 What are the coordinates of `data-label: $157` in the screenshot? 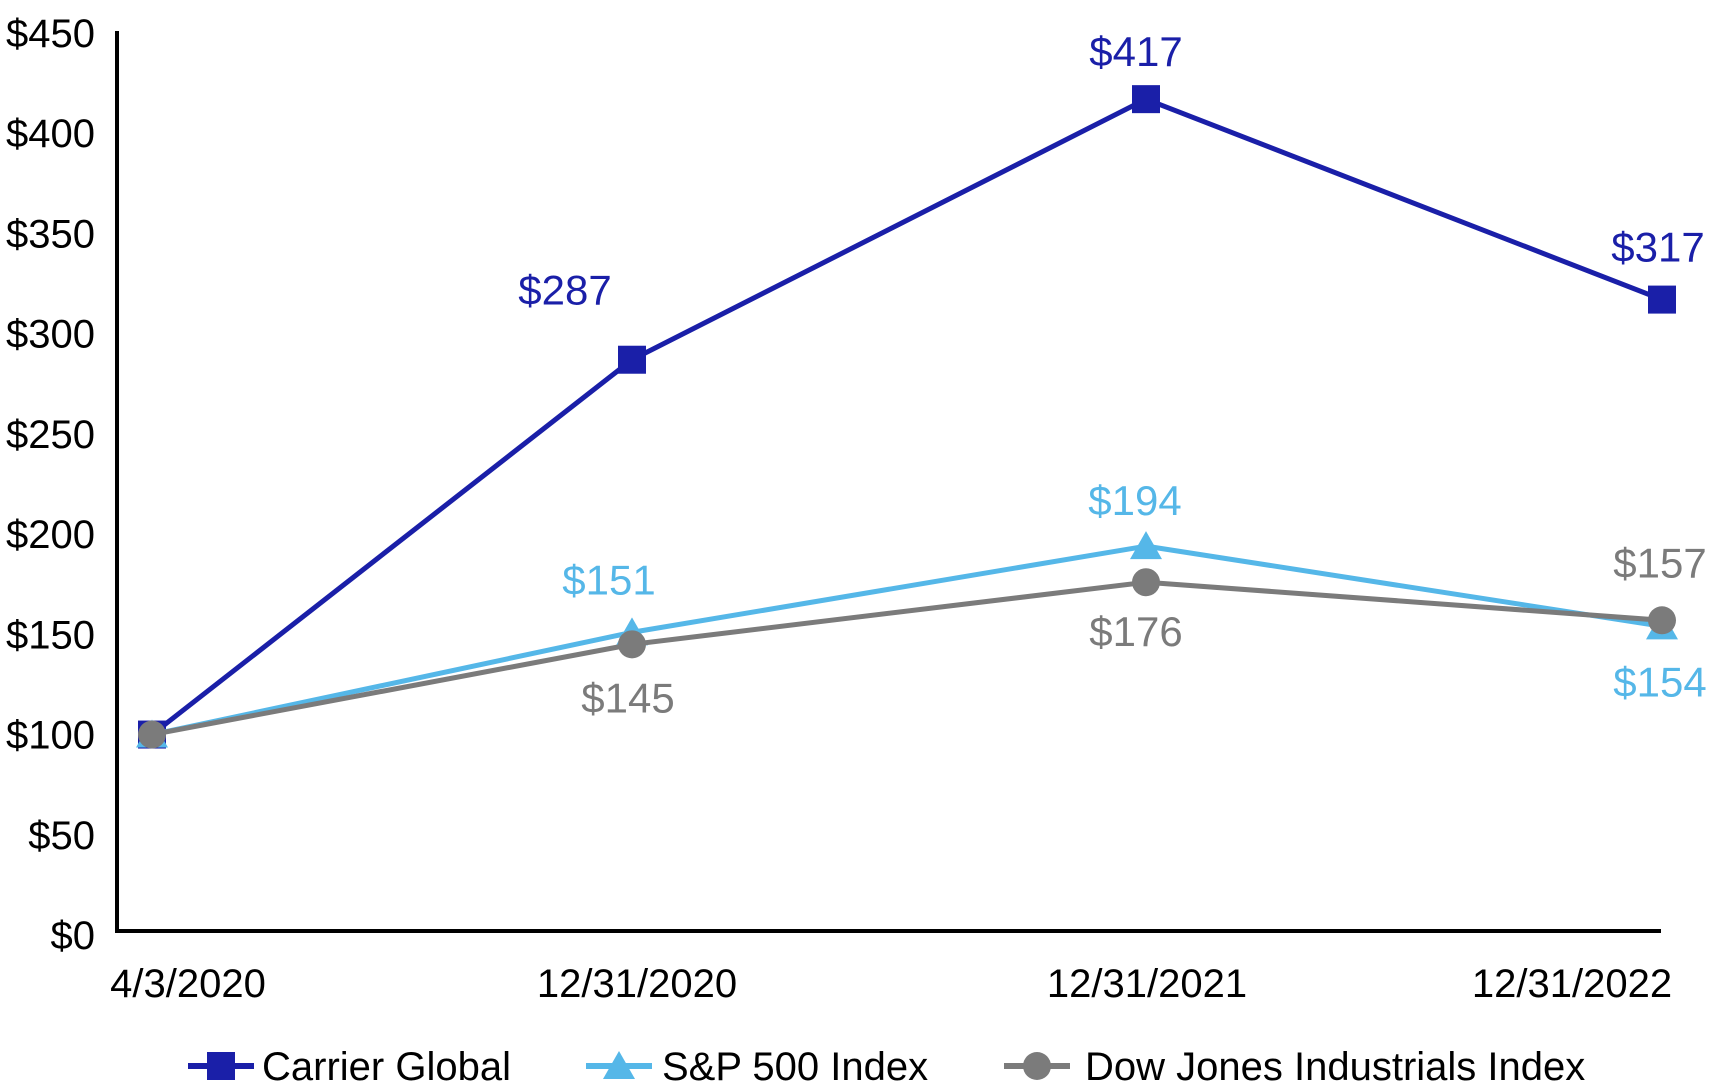 It's located at (1659, 562).